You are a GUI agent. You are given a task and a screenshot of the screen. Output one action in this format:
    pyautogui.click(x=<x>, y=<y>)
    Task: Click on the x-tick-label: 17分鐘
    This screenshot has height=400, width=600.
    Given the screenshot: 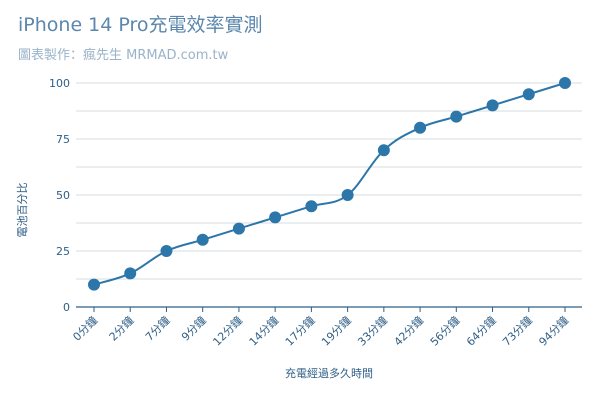 What is the action you would take?
    pyautogui.click(x=299, y=330)
    